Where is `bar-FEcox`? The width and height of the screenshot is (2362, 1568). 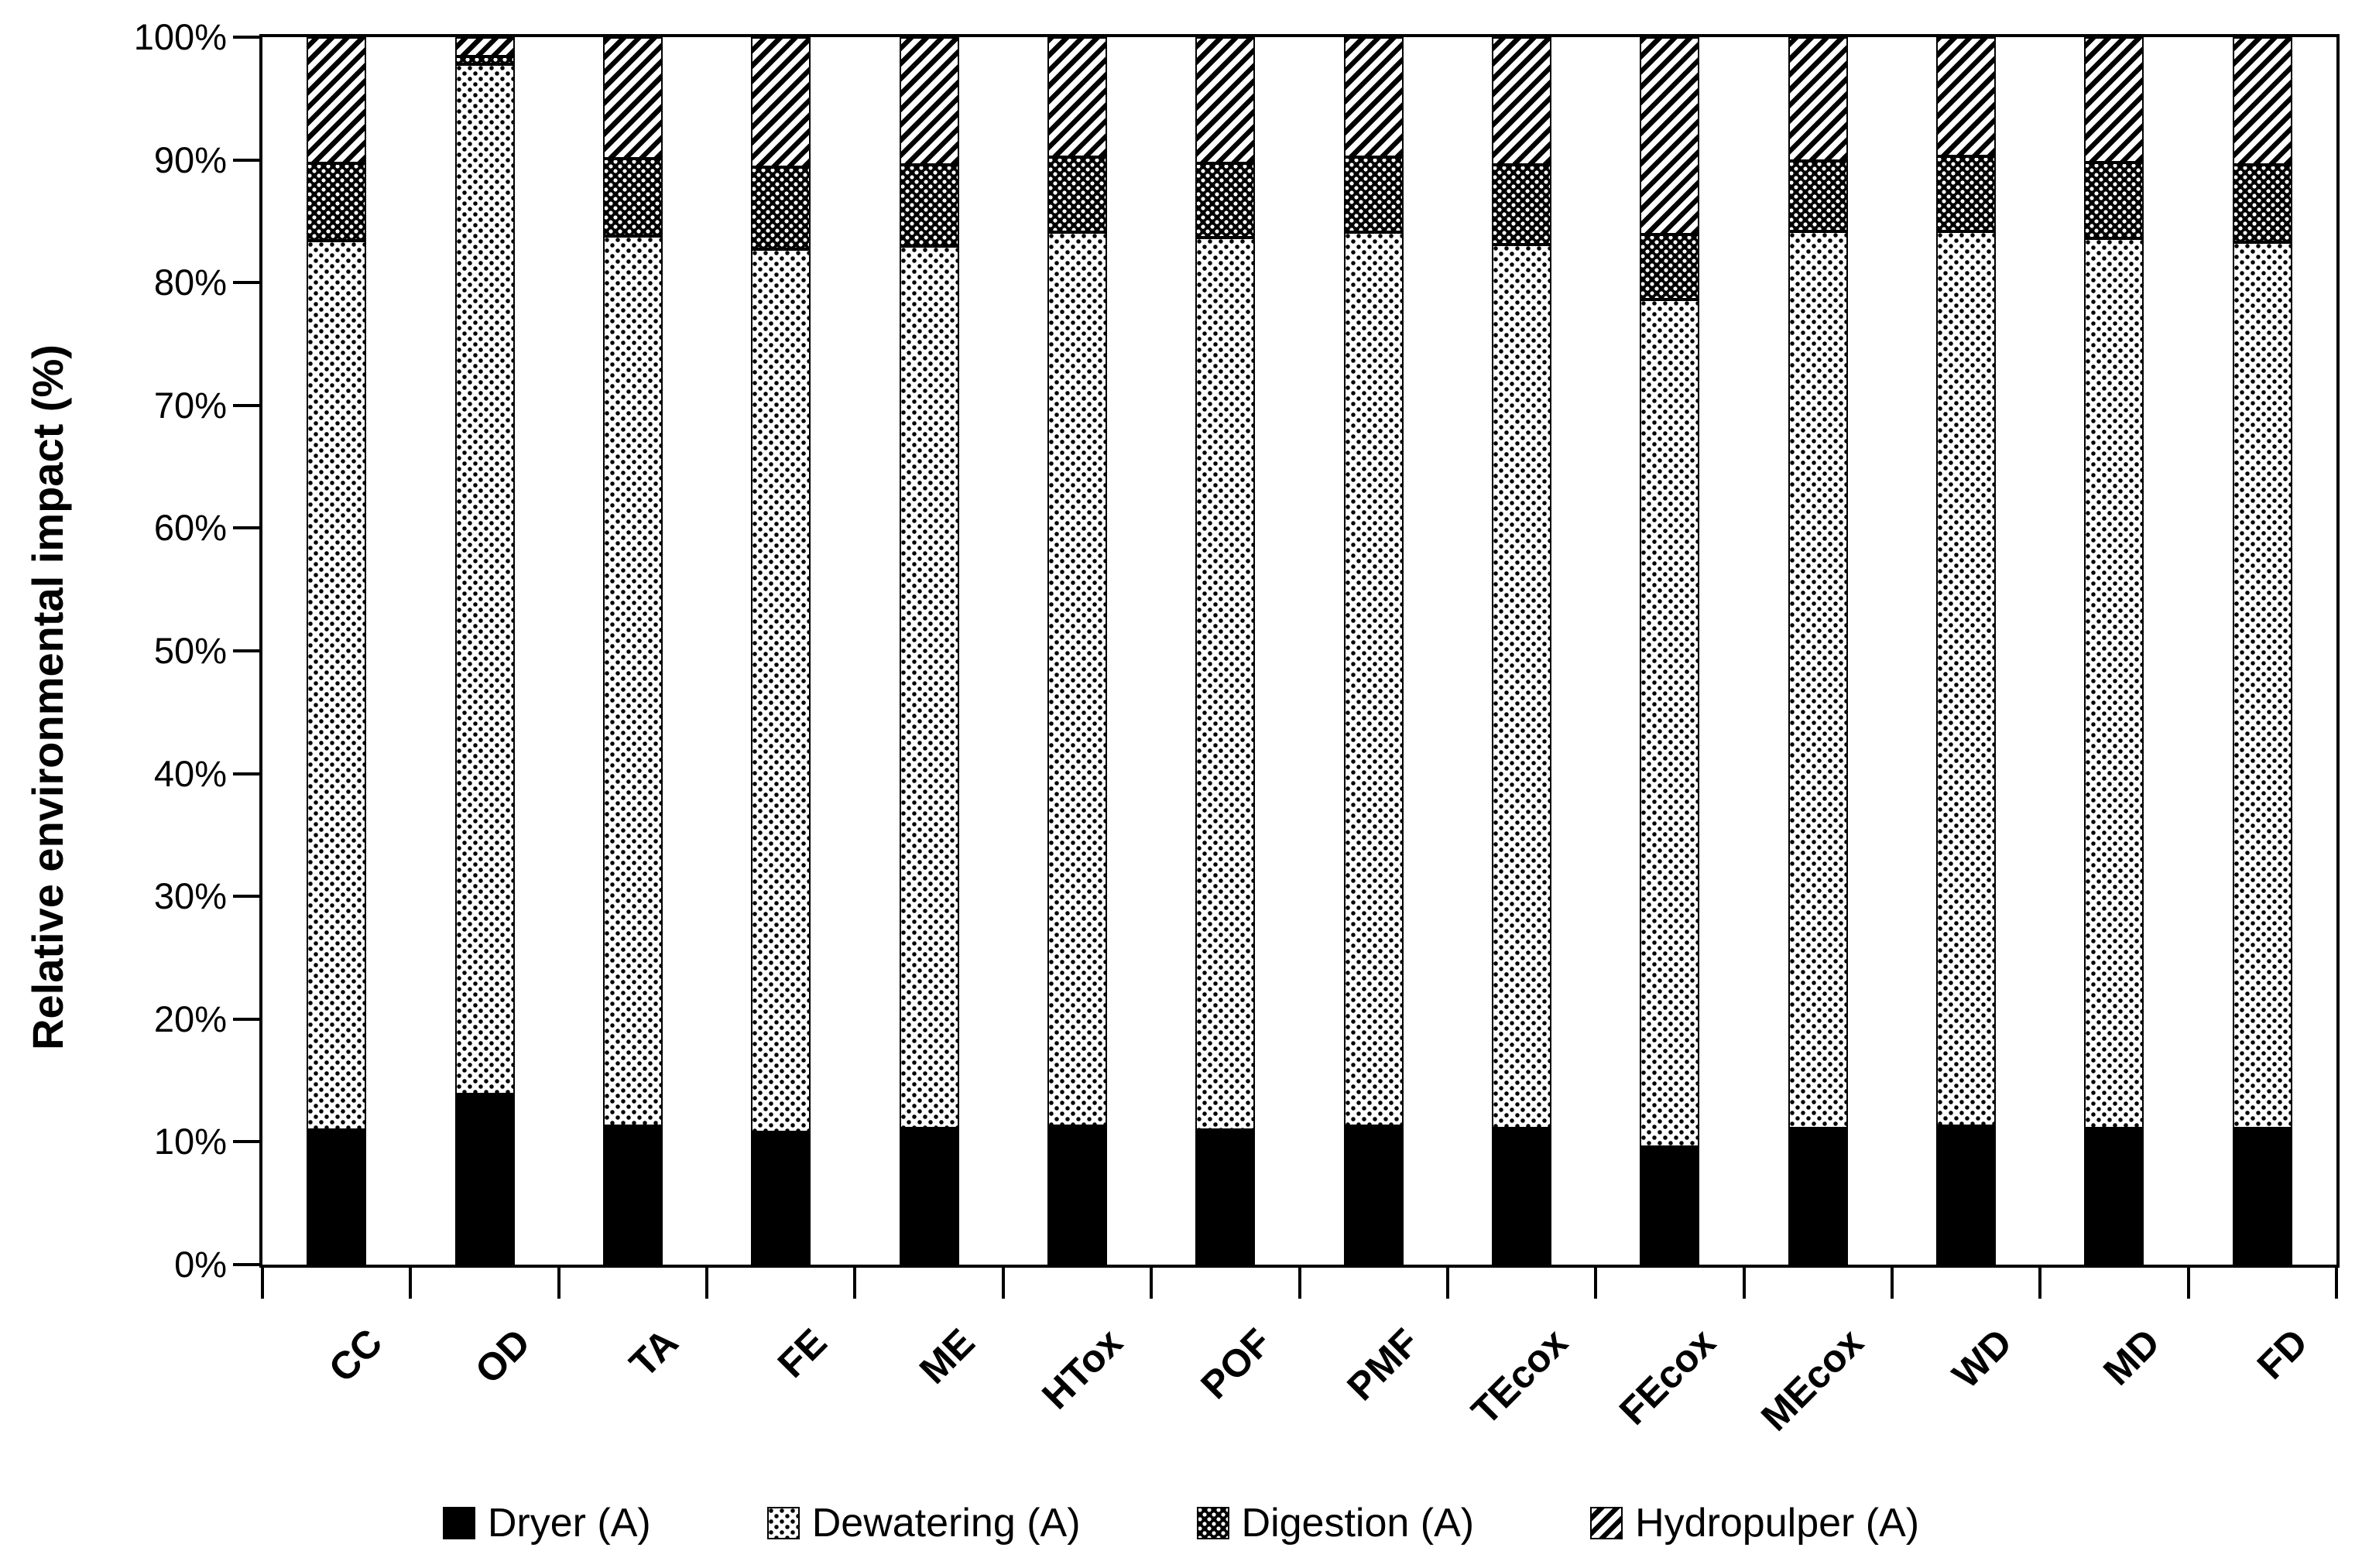
bar-FEcox is located at coordinates (1669, 651).